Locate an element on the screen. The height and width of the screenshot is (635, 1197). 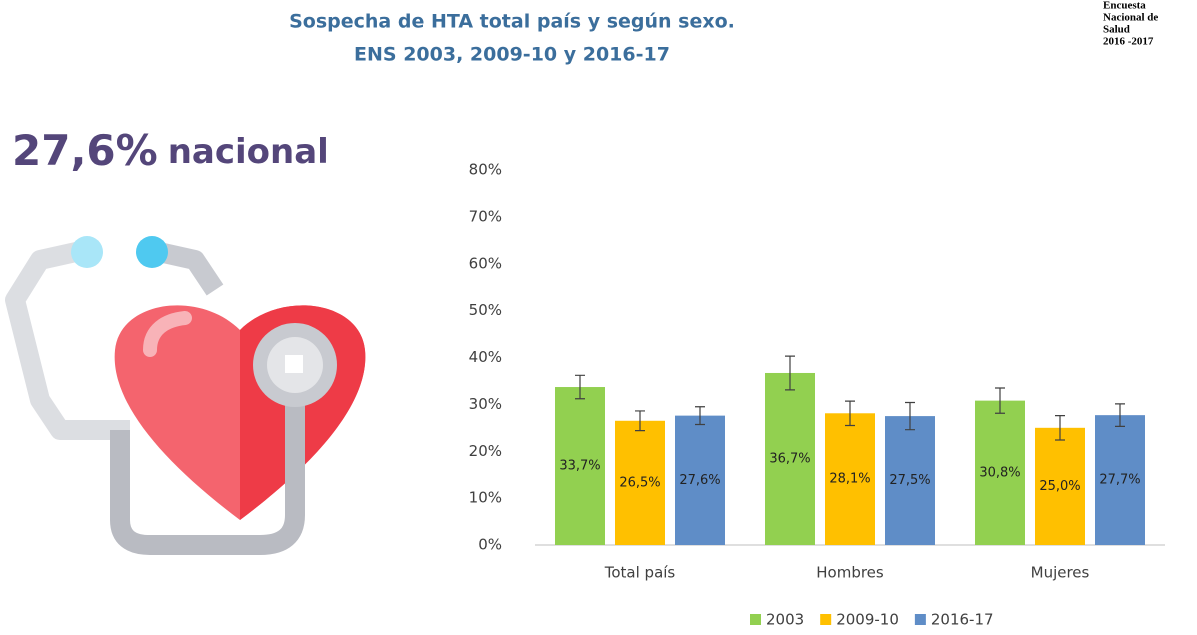
headline: 27,6% nacional is located at coordinates (170, 150).